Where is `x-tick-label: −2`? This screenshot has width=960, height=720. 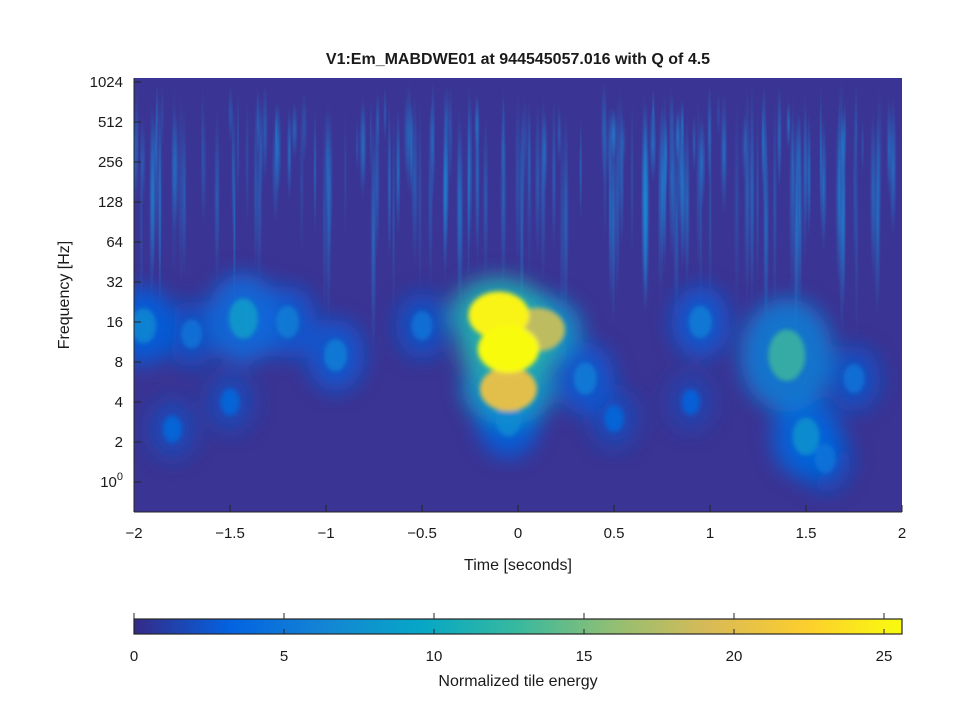
x-tick-label: −2 is located at coordinates (133, 533).